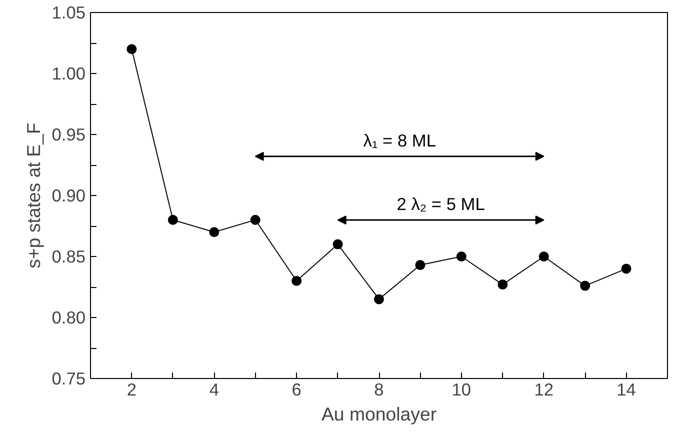 Image resolution: width=675 pixels, height=438 pixels. I want to click on x-tick-label: 2, so click(131, 390).